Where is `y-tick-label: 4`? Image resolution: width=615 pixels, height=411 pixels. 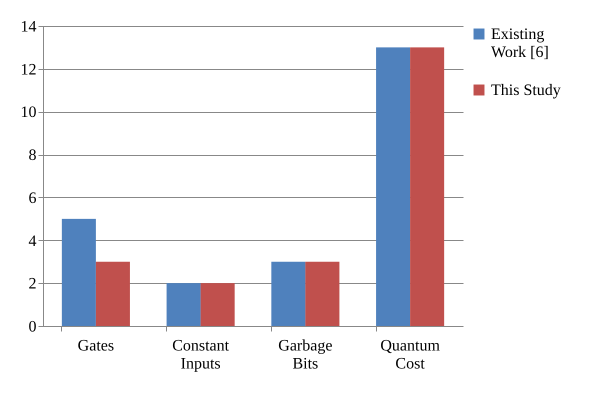
y-tick-label: 4 is located at coordinates (32, 241).